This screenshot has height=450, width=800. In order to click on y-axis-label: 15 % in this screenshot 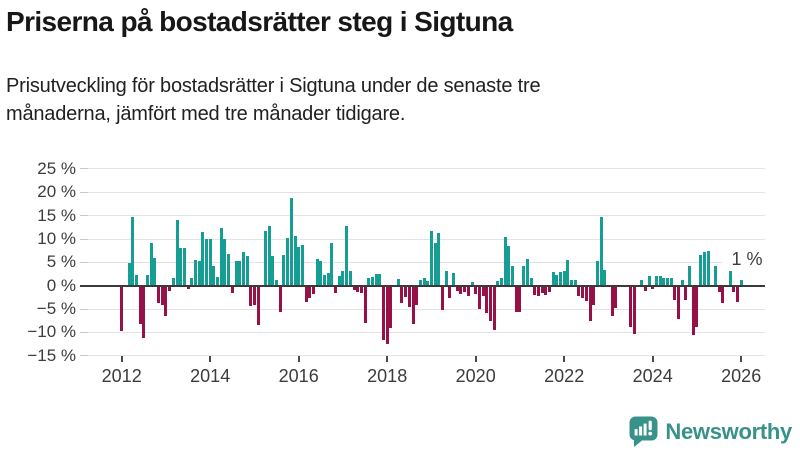, I will do `click(56, 215)`.